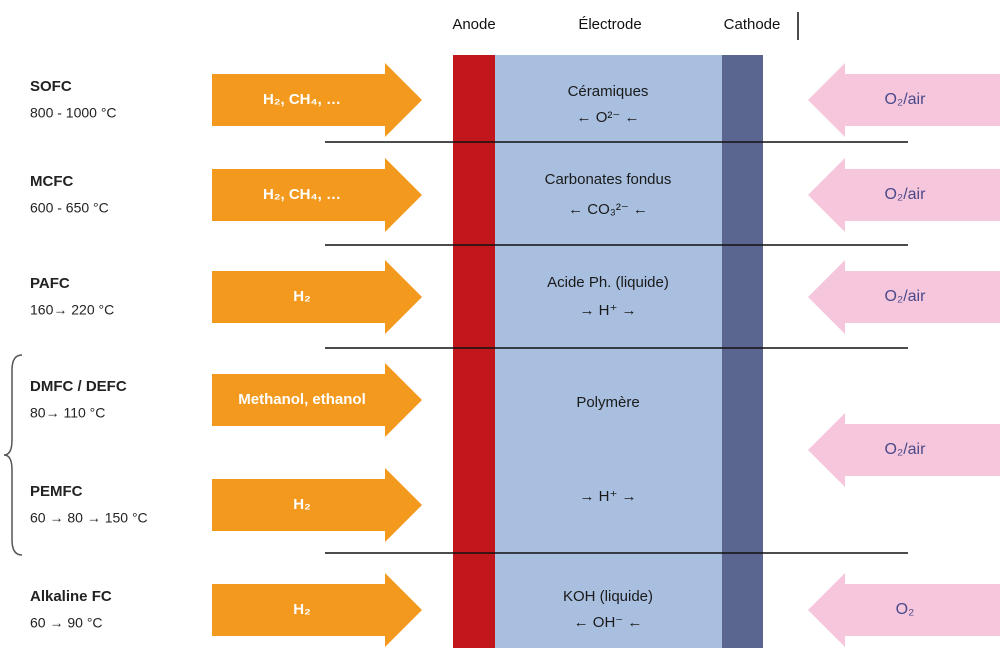 The width and height of the screenshot is (1000, 648). Describe the element at coordinates (474, 351) in the screenshot. I see `anode-column` at that location.